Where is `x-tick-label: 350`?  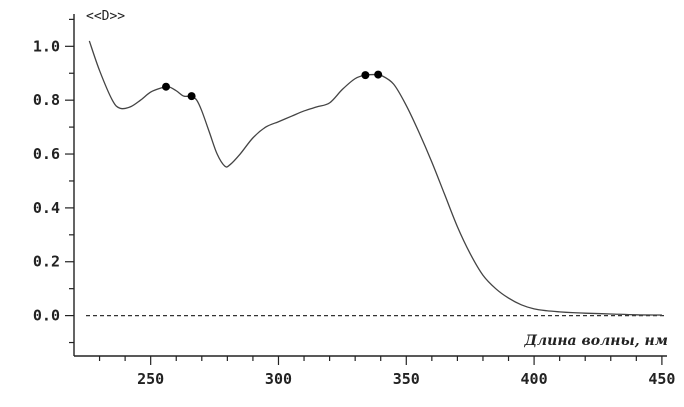 x-tick-label: 350 is located at coordinates (406, 379).